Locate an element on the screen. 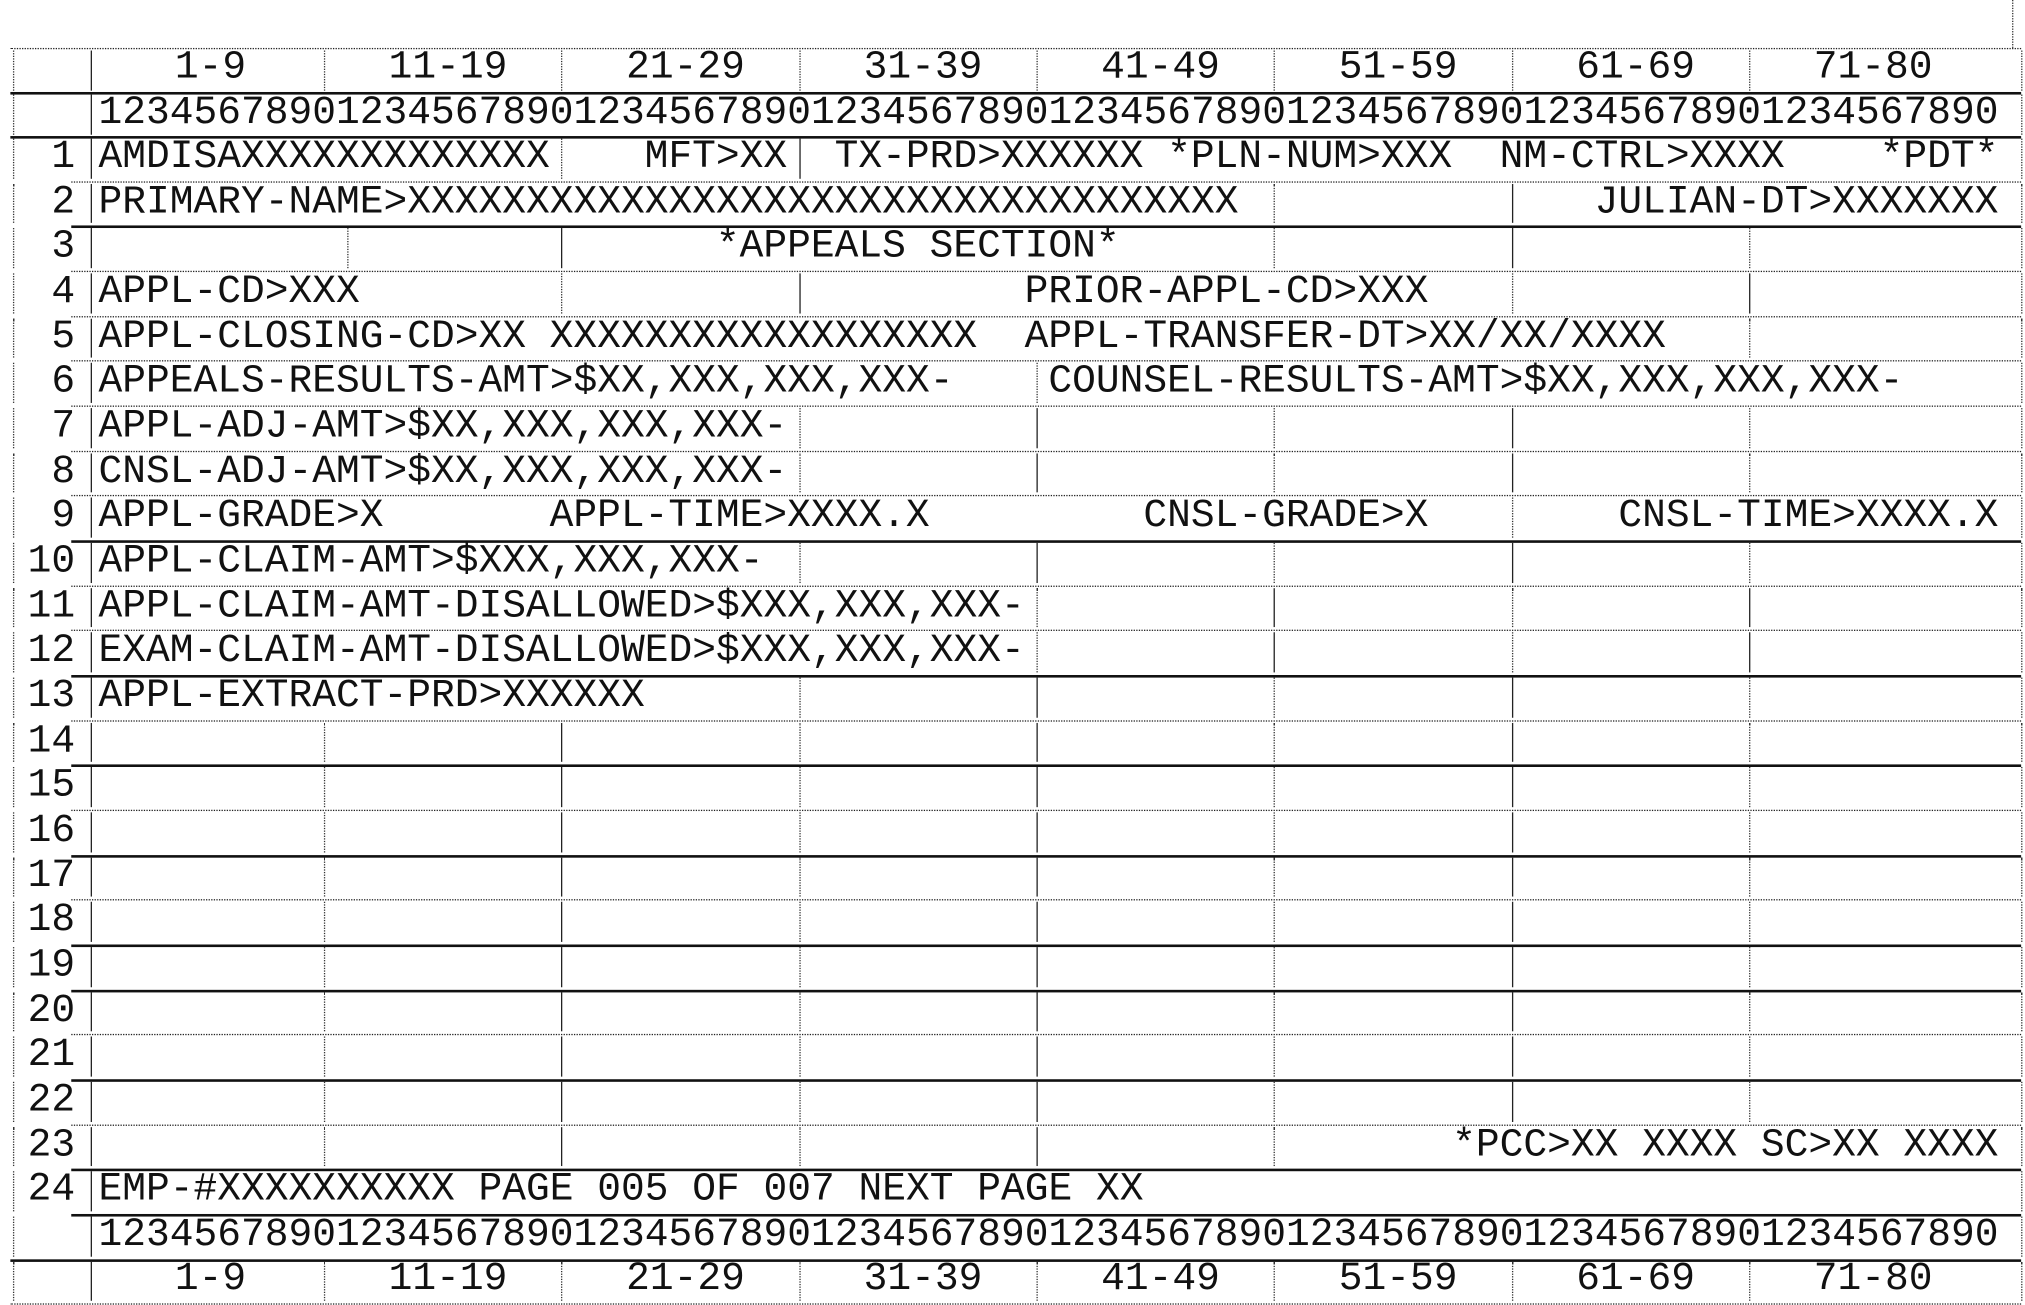 This screenshot has height=1305, width=2025. column-header-group-label: 41-49 is located at coordinates (1160, 68).